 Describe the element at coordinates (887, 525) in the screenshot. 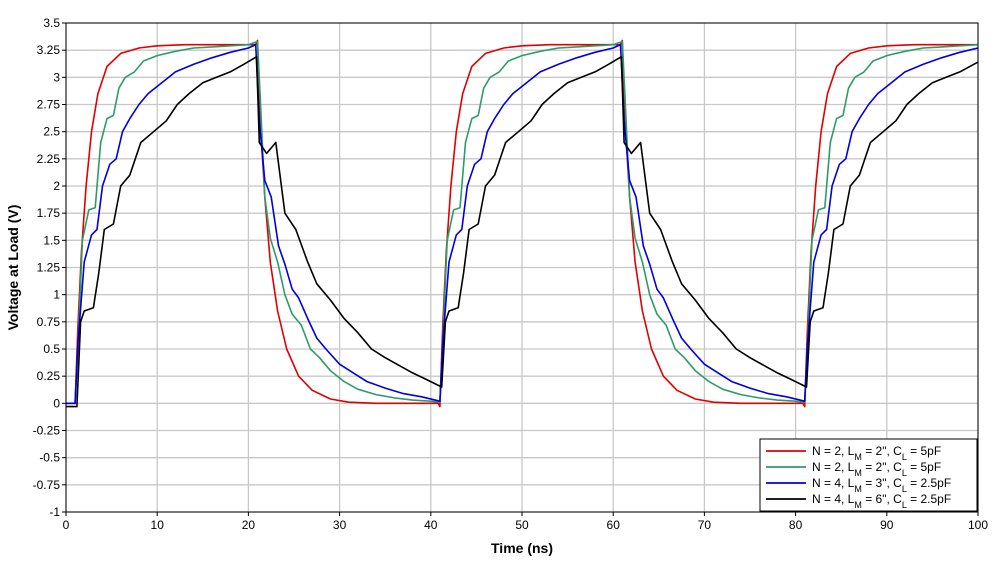

I see `x-tick-label: 90` at that location.